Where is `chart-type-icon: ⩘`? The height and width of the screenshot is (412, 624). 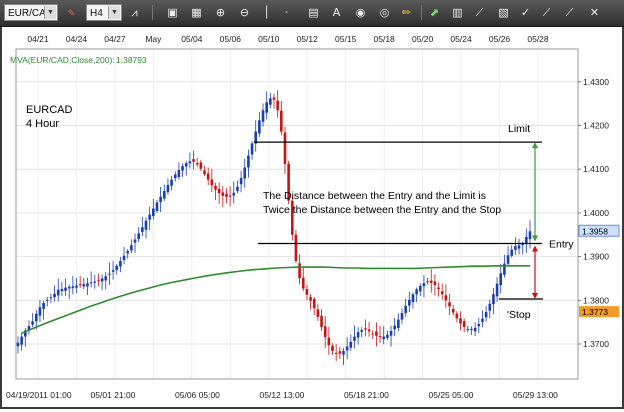 chart-type-icon: ⩘ is located at coordinates (134, 12).